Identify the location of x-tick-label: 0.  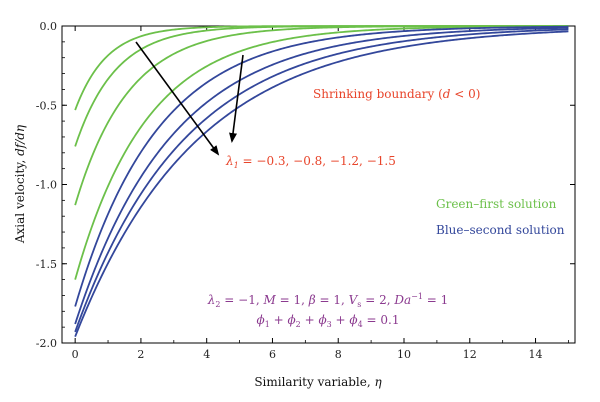
(75, 354).